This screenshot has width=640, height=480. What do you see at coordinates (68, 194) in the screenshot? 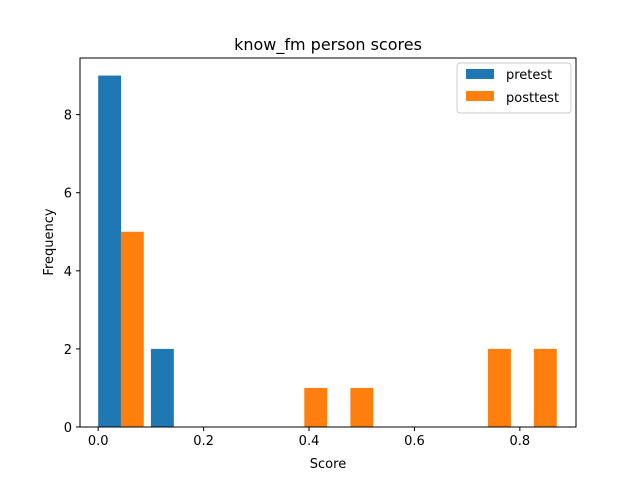
I see `y-tick-label: 6` at bounding box center [68, 194].